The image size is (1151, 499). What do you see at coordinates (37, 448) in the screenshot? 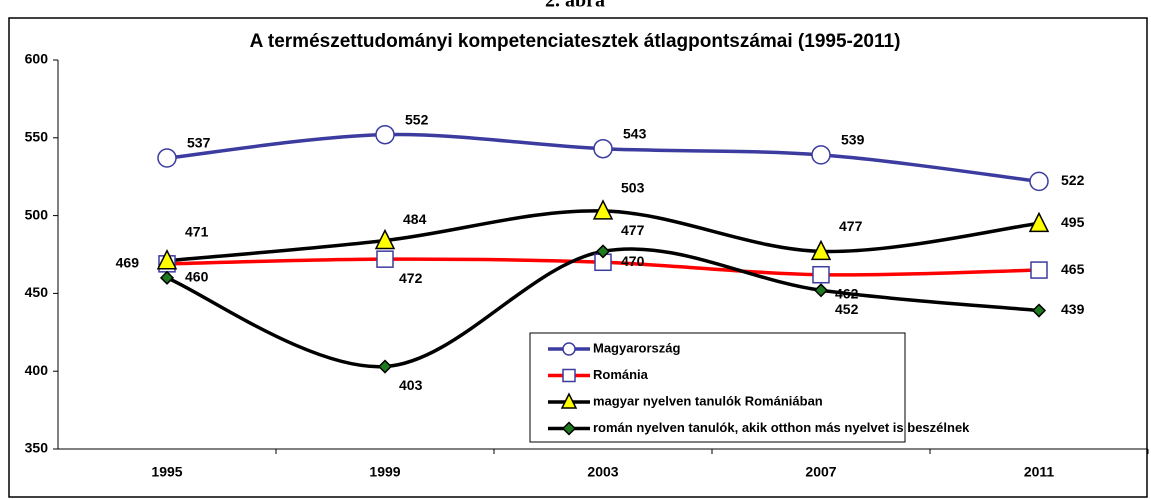
I see `y-tick-label: 350` at bounding box center [37, 448].